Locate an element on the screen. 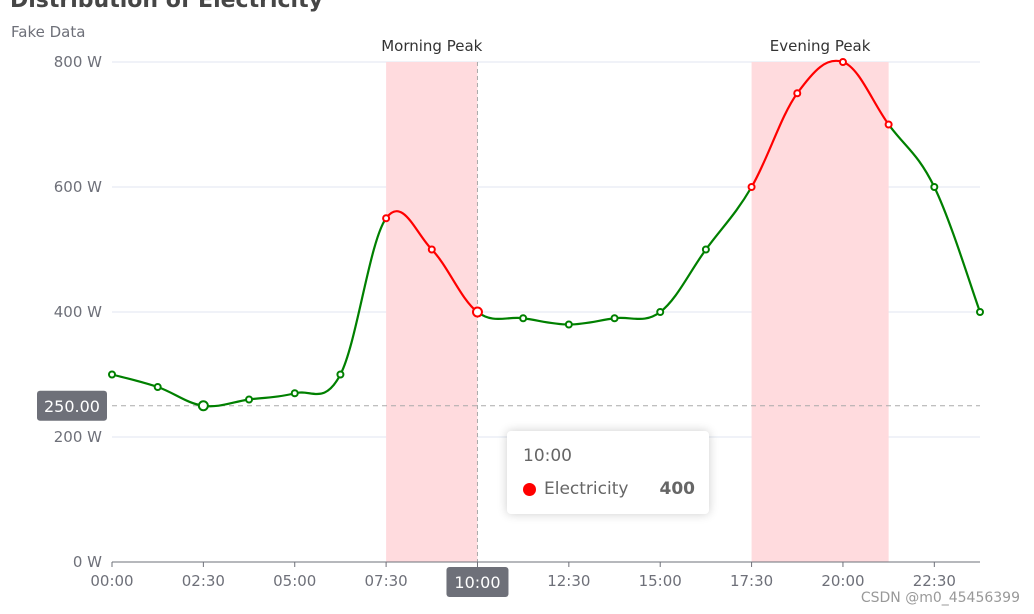  x-tick-label: 12:30 is located at coordinates (568, 581).